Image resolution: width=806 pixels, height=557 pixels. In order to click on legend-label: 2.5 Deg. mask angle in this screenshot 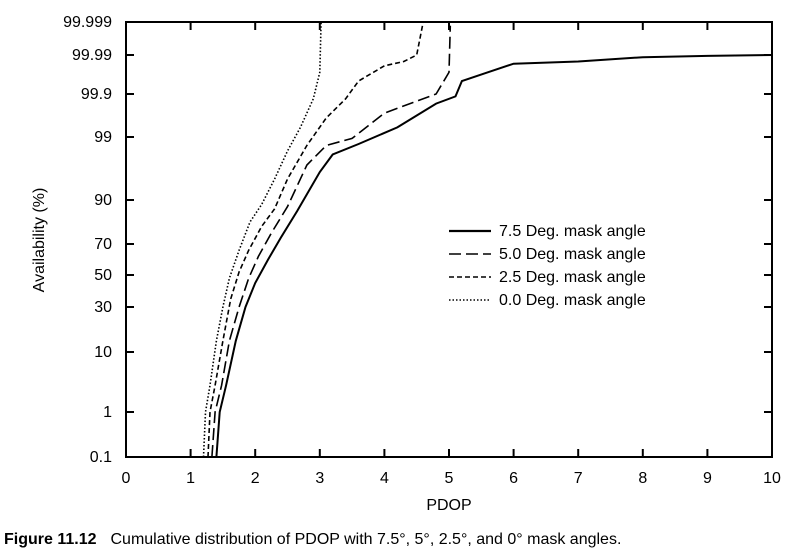, I will do `click(572, 277)`.